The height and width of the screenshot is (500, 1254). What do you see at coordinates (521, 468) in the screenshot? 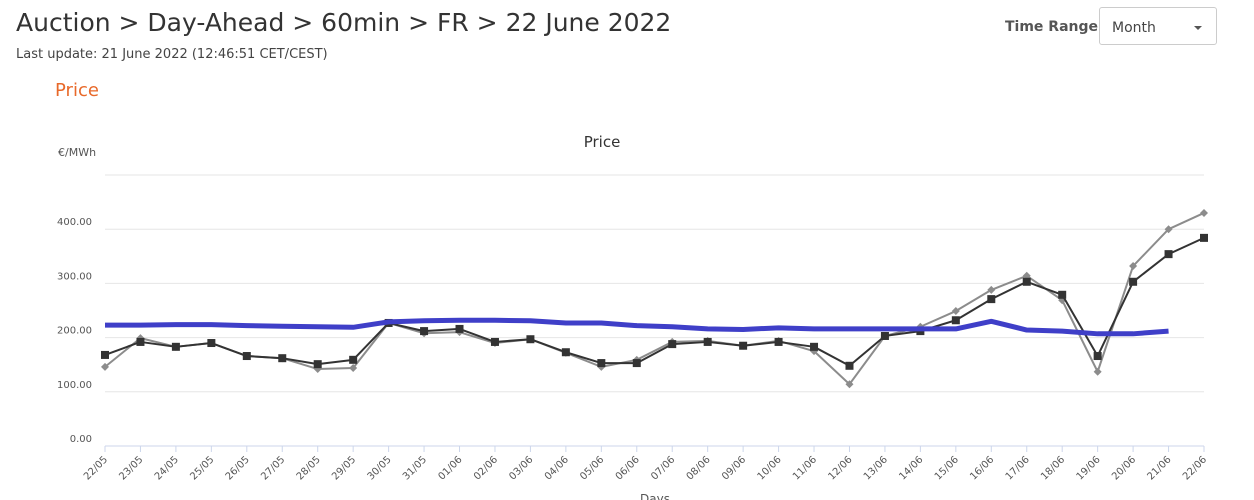
I see `x-tick-label: 03/06` at bounding box center [521, 468].